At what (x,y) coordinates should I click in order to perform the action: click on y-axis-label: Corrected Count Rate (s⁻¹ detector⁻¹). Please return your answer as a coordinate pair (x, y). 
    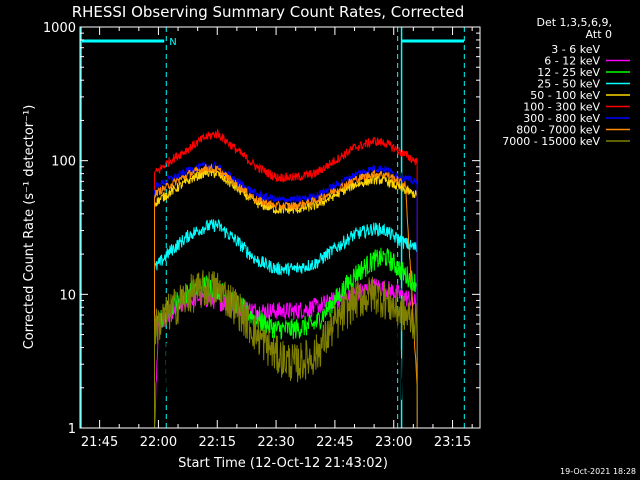
    Looking at the image, I should click on (29, 227).